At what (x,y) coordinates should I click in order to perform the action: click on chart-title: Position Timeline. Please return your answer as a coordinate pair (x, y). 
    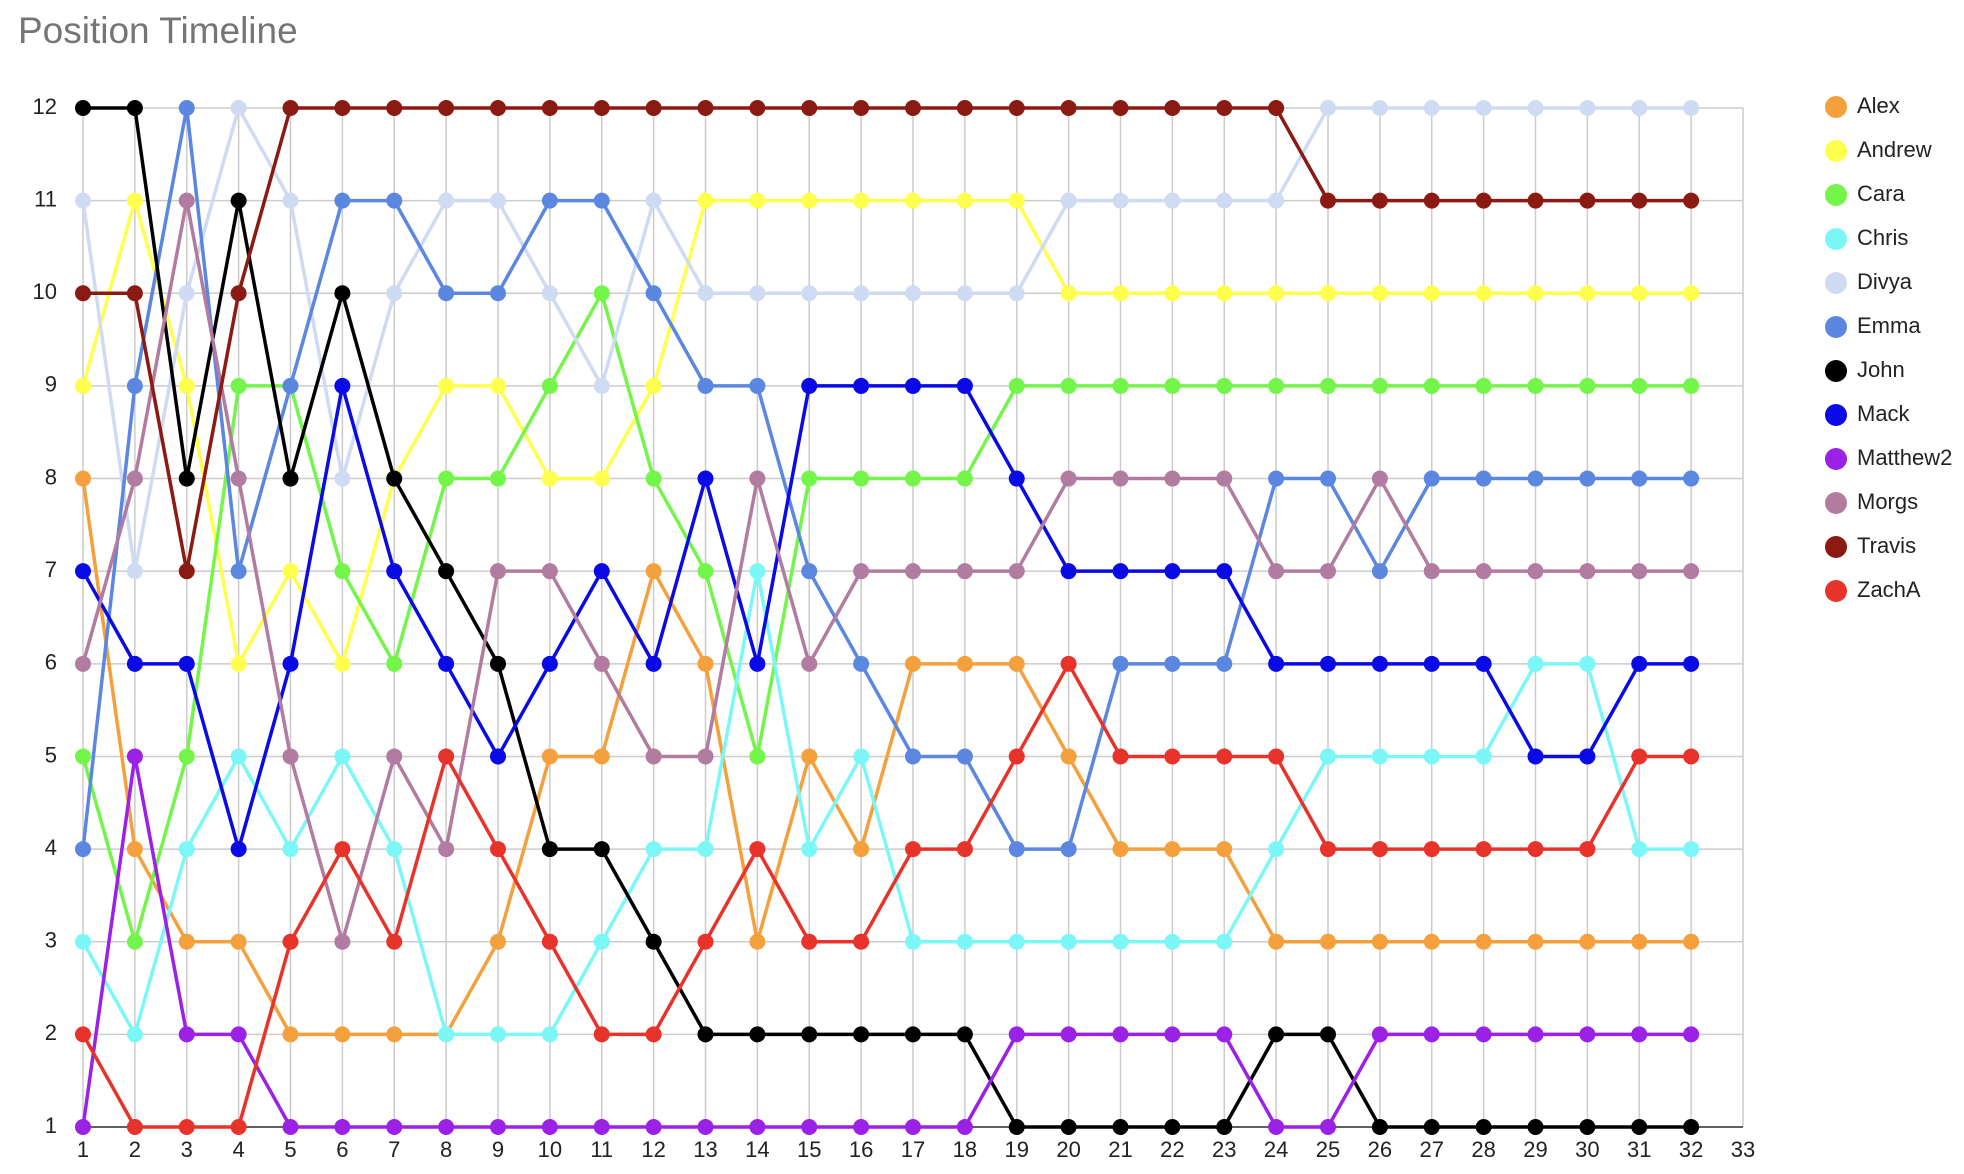
    Looking at the image, I should click on (158, 30).